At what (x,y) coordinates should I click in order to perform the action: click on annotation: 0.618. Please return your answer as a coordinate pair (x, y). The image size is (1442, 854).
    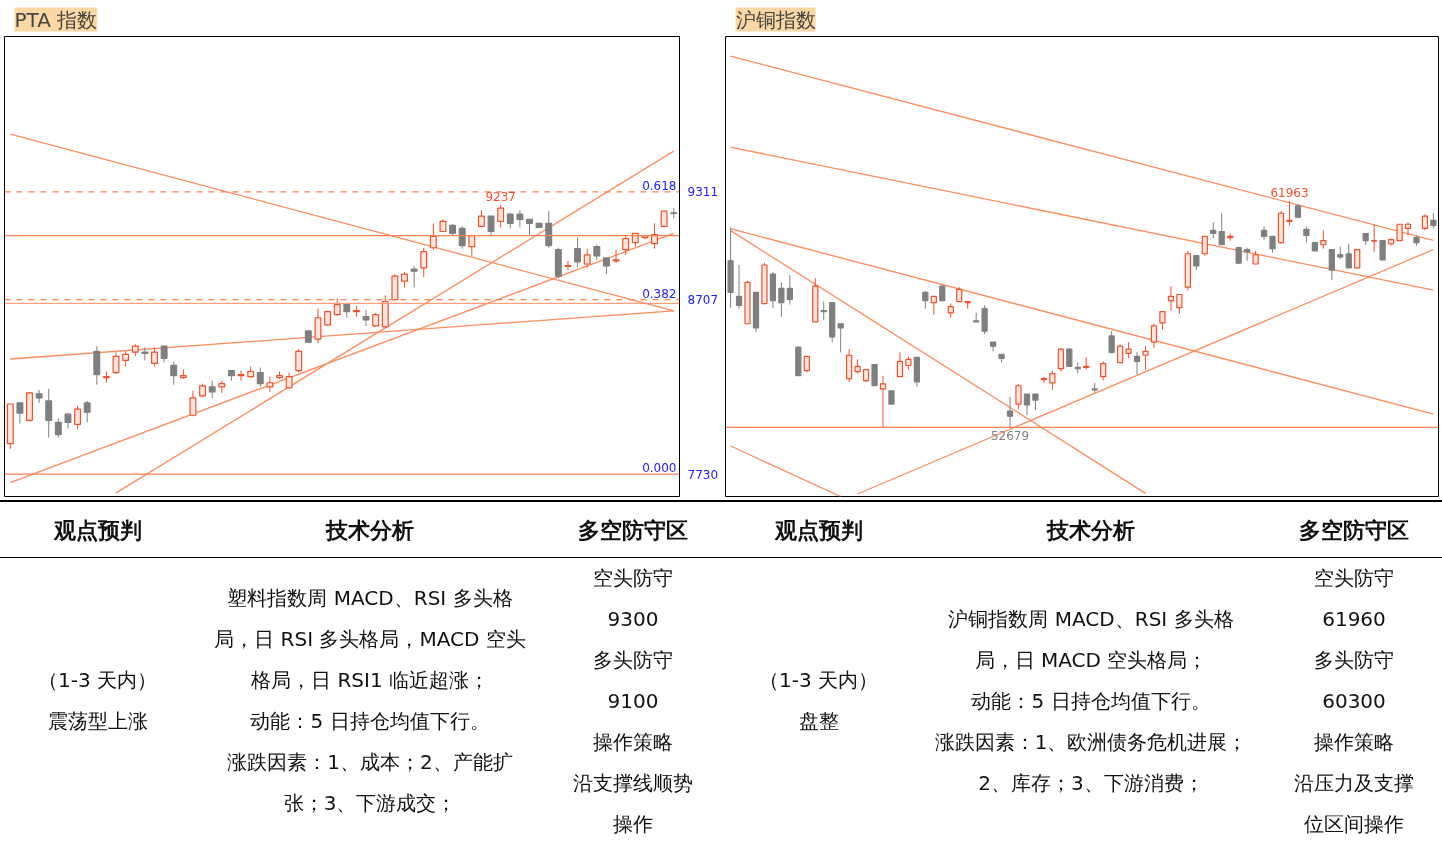
    Looking at the image, I should click on (659, 185).